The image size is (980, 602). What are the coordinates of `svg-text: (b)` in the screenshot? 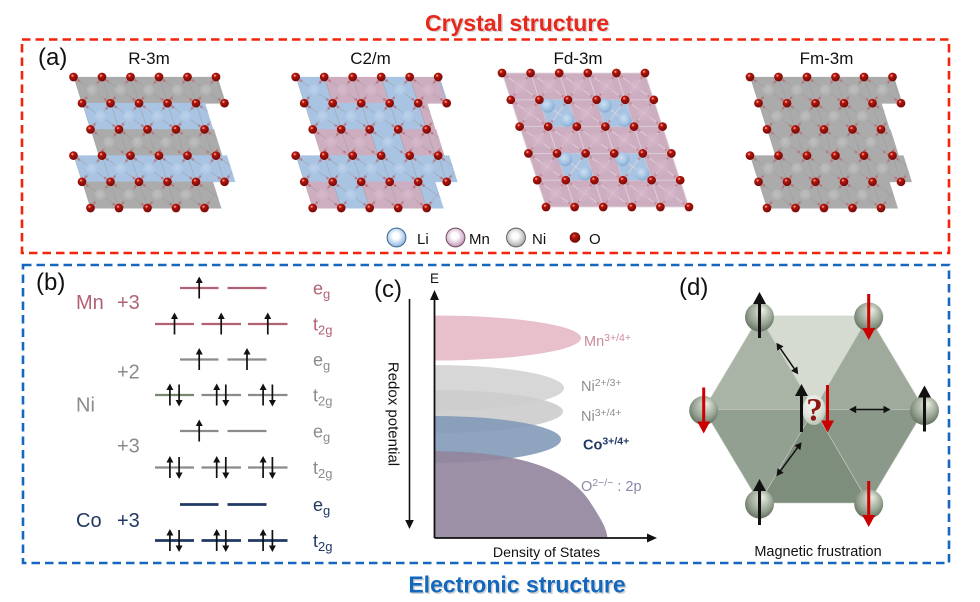 It's located at (50, 282).